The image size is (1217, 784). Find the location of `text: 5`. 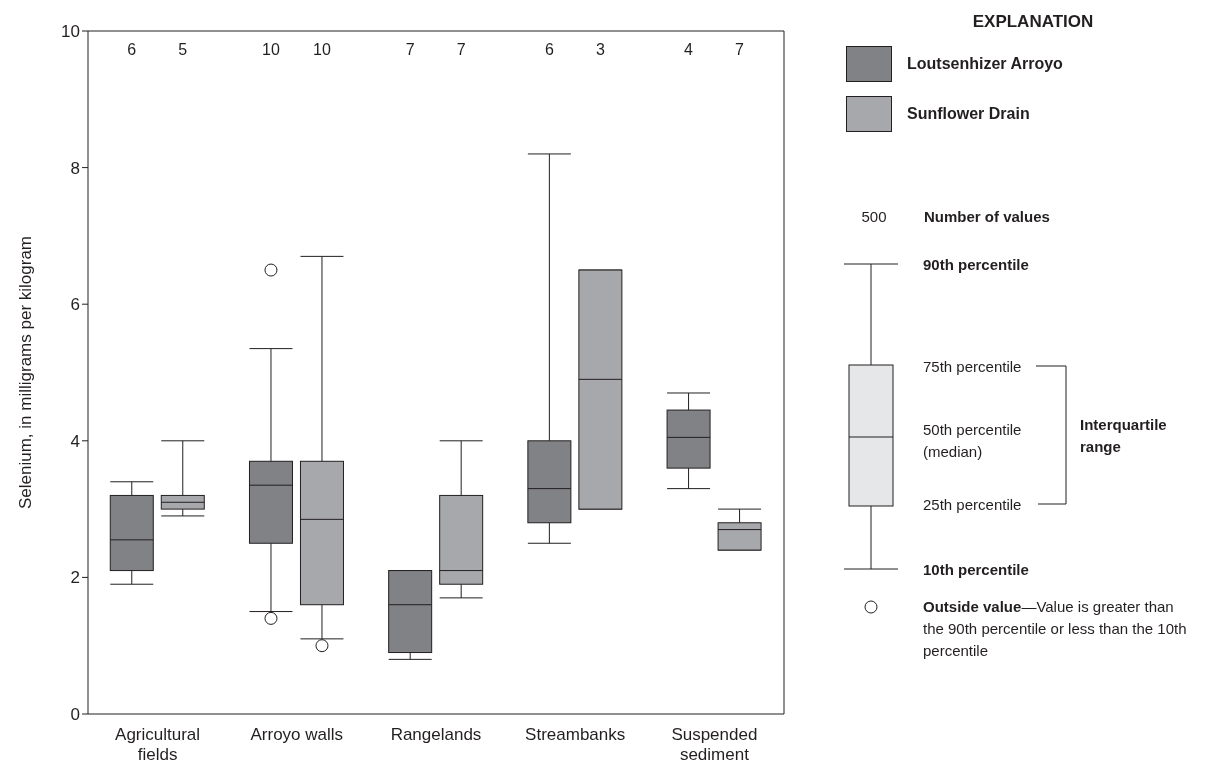

text: 5 is located at coordinates (183, 49).